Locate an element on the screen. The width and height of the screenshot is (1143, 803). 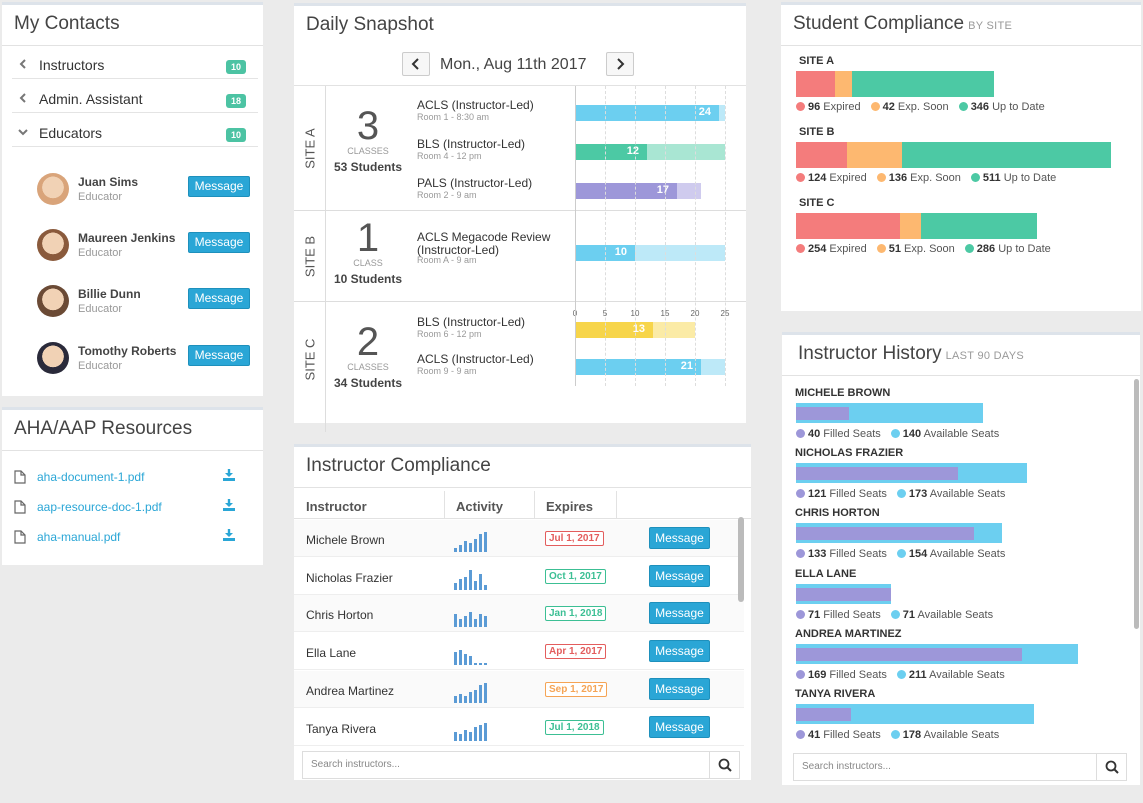
legend-value: 254 is located at coordinates (817, 249).